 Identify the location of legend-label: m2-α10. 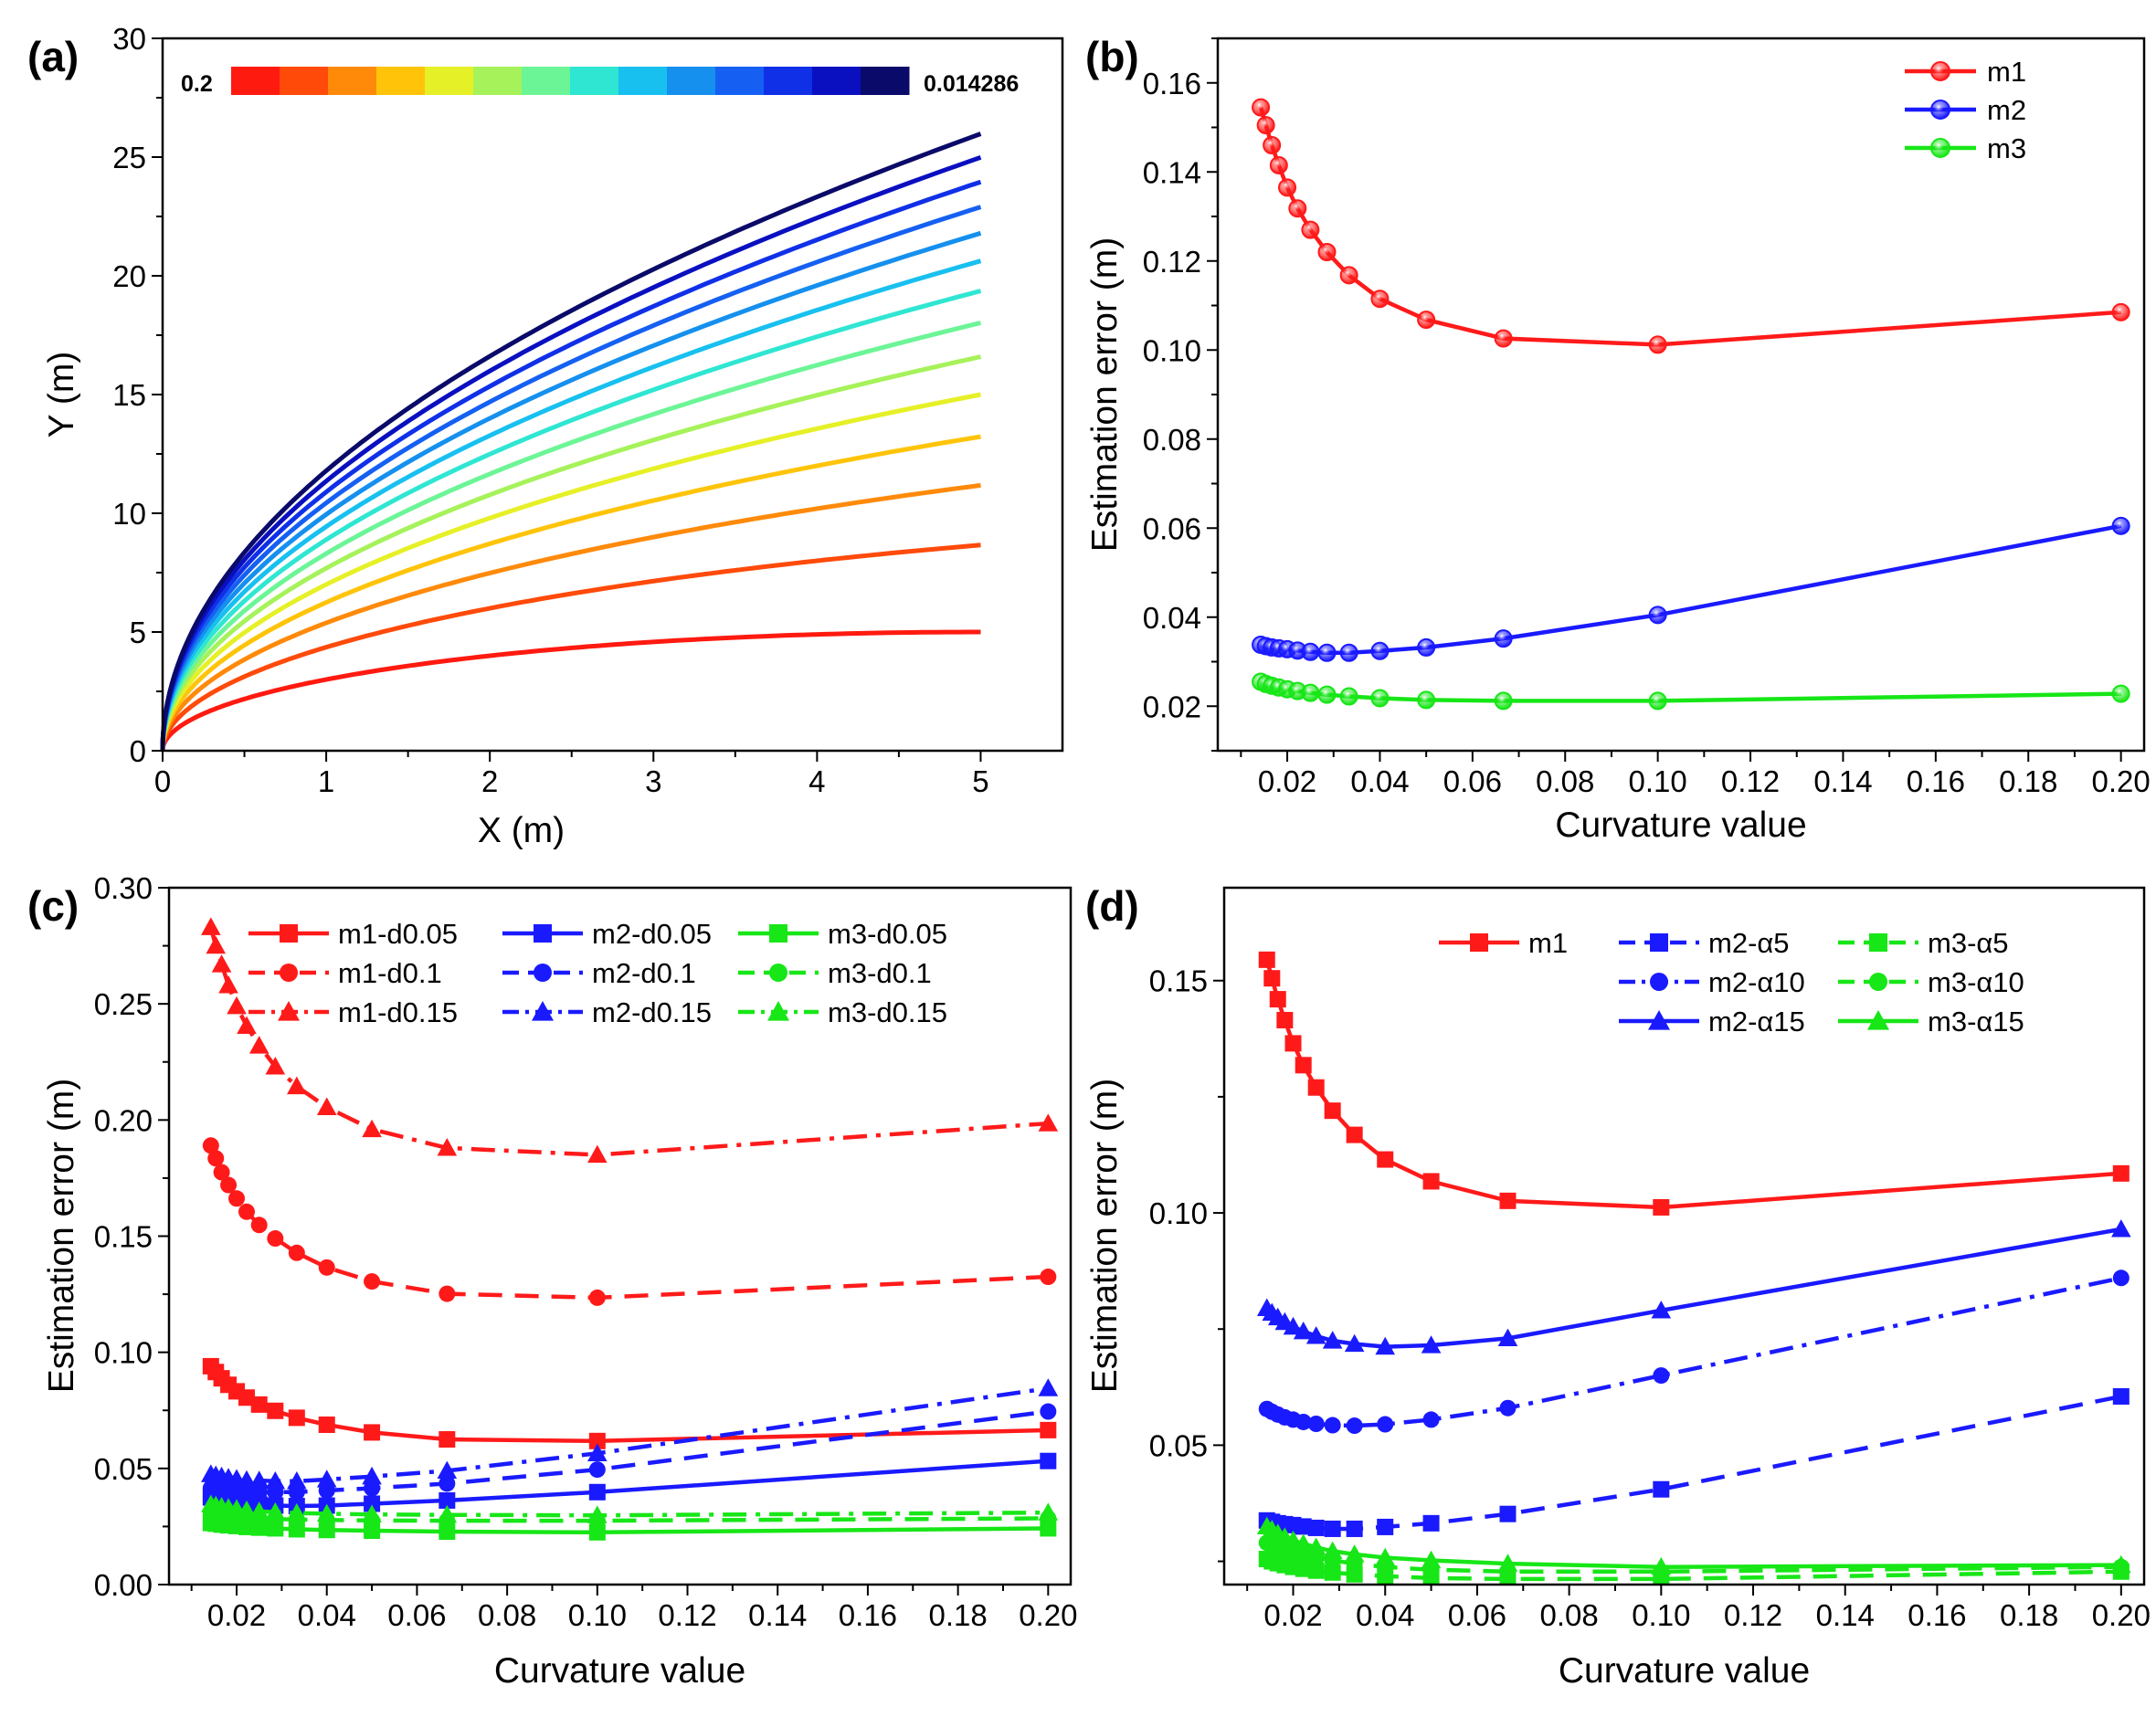
(1756, 982).